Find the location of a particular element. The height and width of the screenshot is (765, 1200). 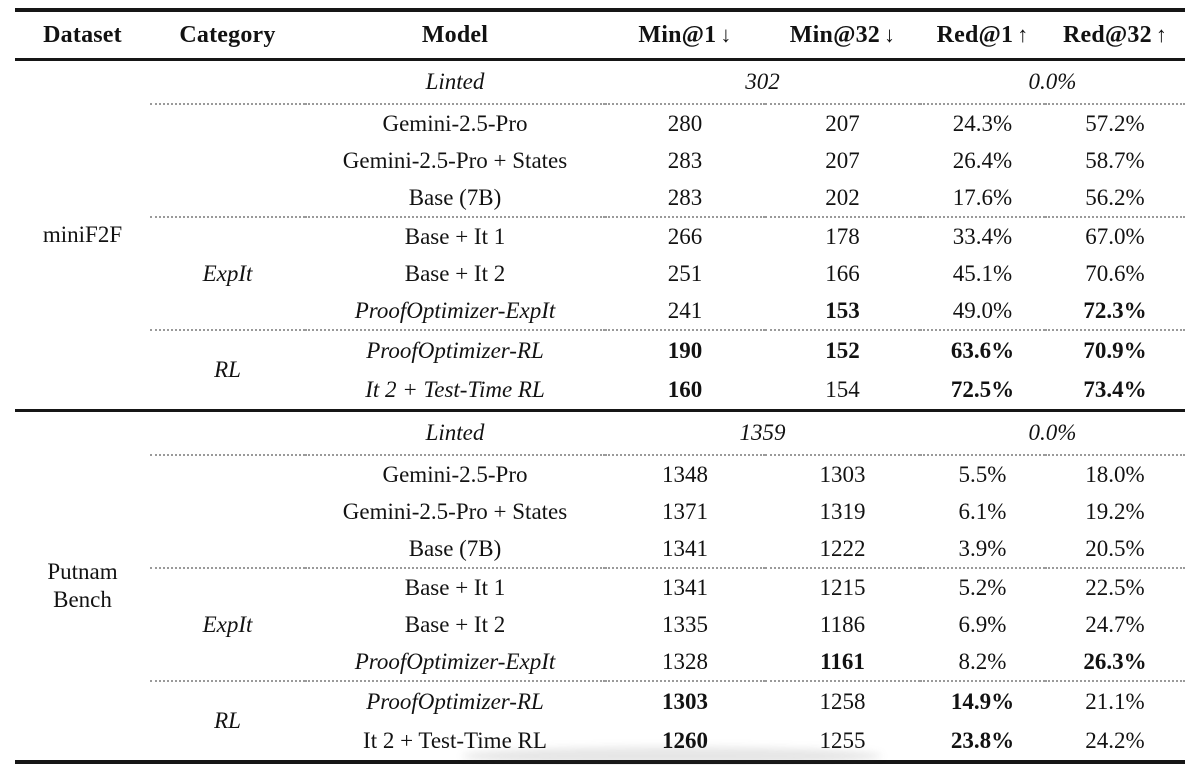

min1-cell: 1328 is located at coordinates (685, 661).